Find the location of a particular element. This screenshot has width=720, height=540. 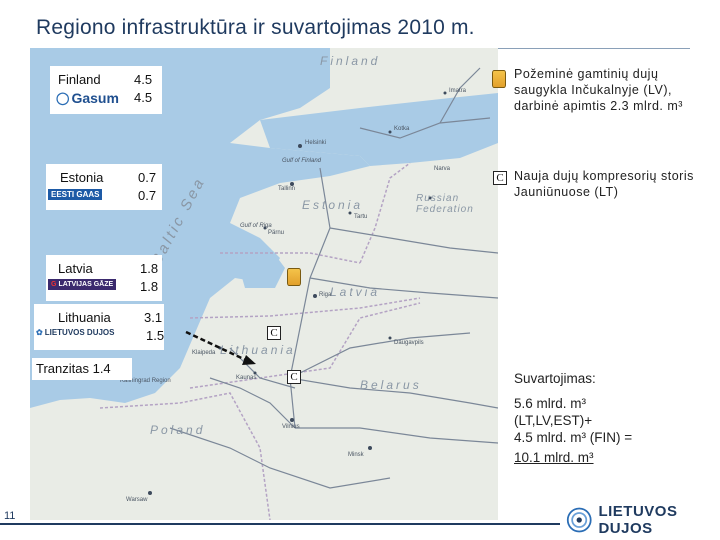

summary-heading: Suvartojimas: is located at coordinates (555, 378).